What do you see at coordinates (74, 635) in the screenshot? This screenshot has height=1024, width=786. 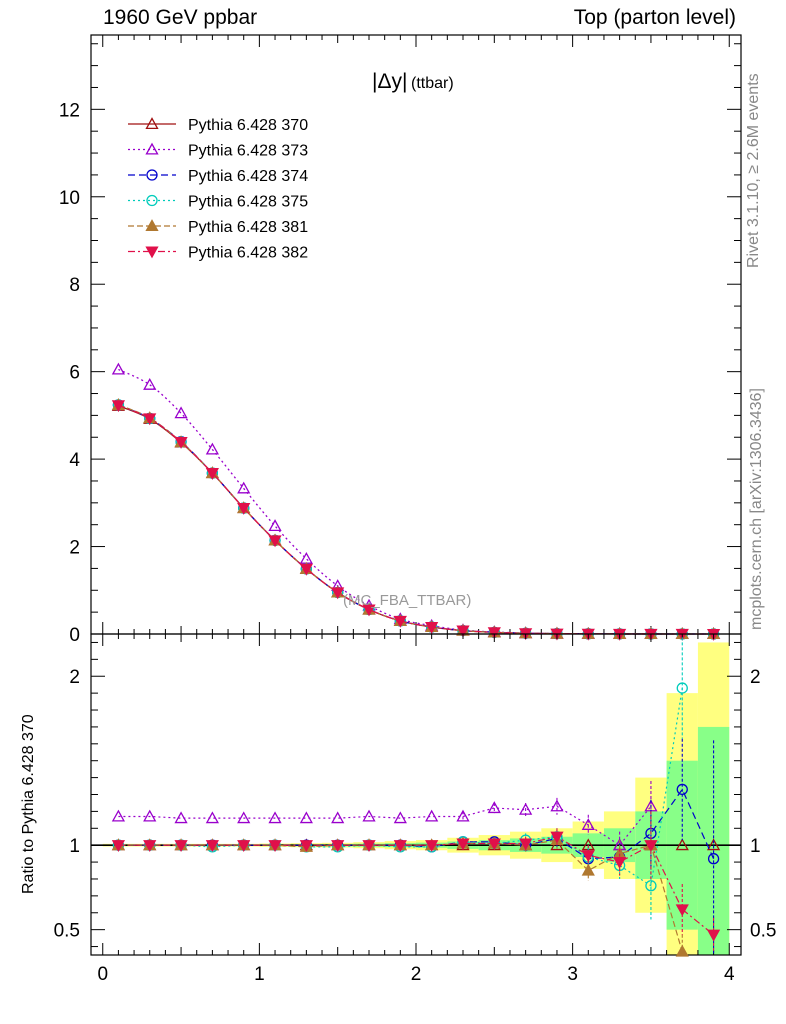 I see `y-tick-label: 0` at bounding box center [74, 635].